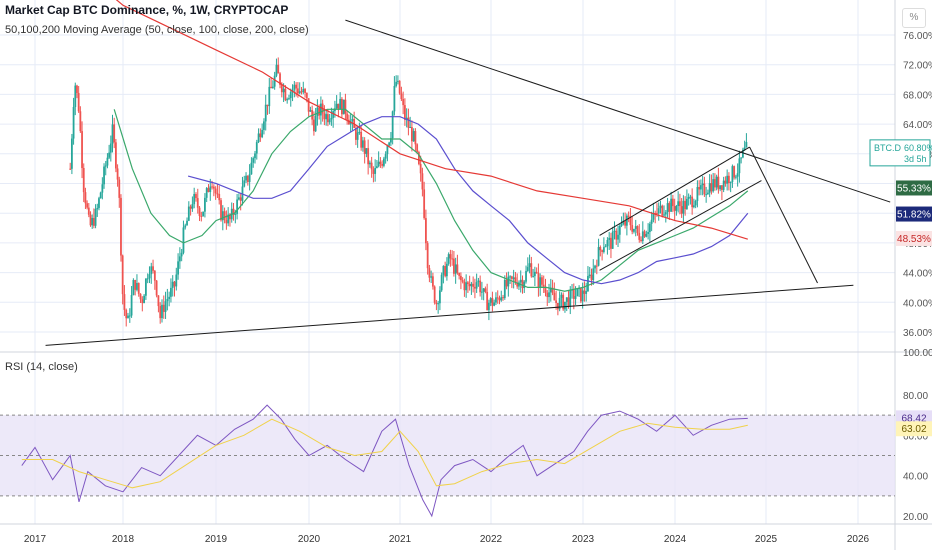  I want to click on rsi-tick-label: 80.00, so click(915, 396).